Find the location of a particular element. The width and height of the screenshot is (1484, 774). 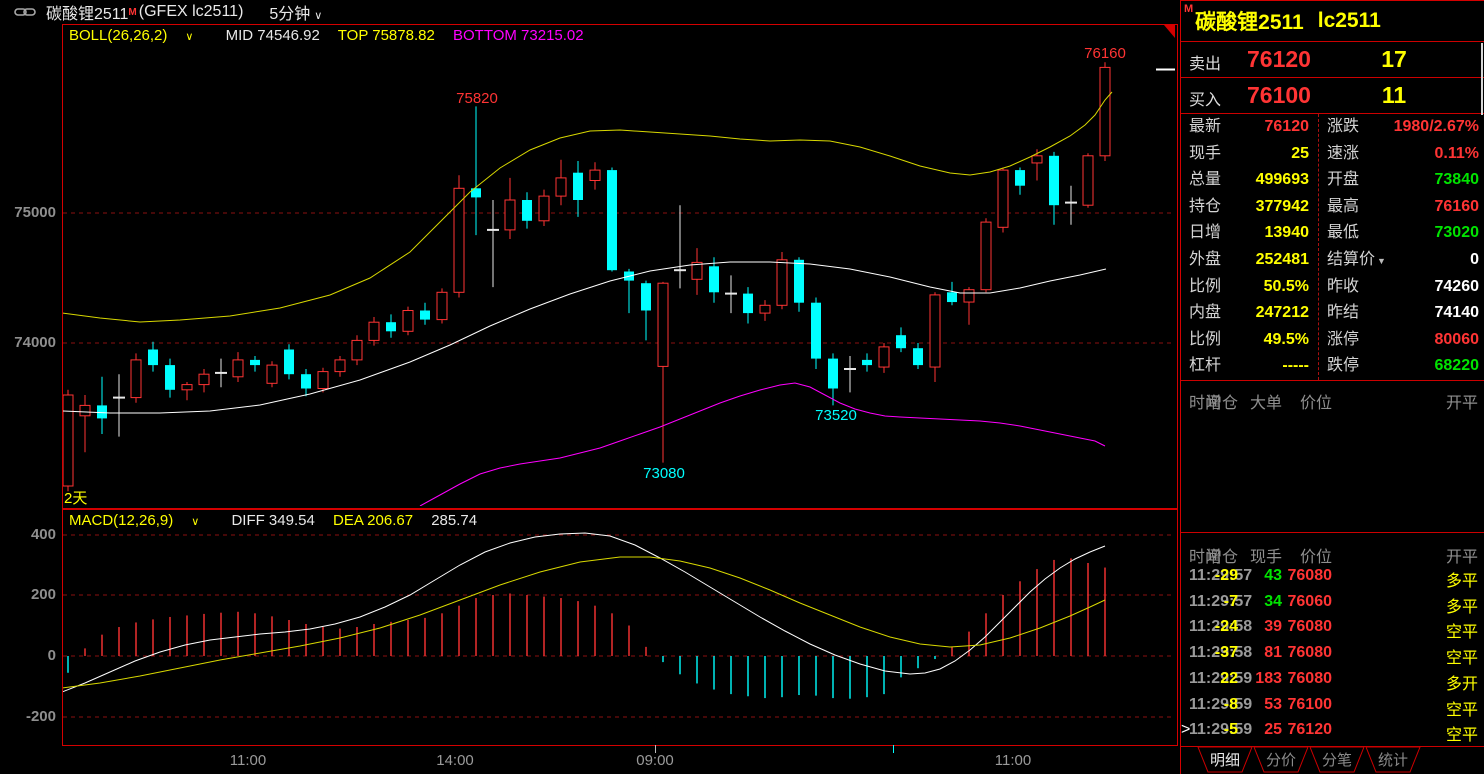

tab-明细 is located at coordinates (1225, 759).